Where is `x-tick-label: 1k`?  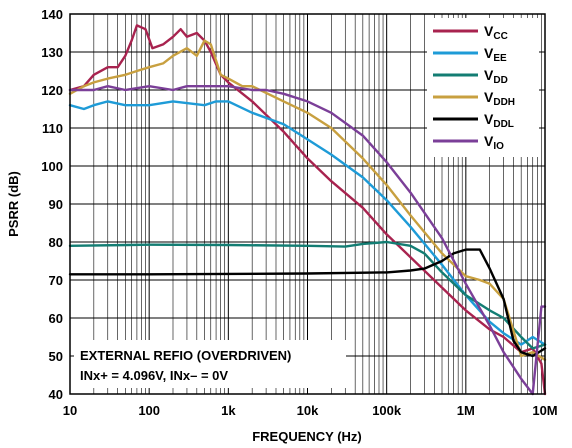 x-tick-label: 1k is located at coordinates (228, 410).